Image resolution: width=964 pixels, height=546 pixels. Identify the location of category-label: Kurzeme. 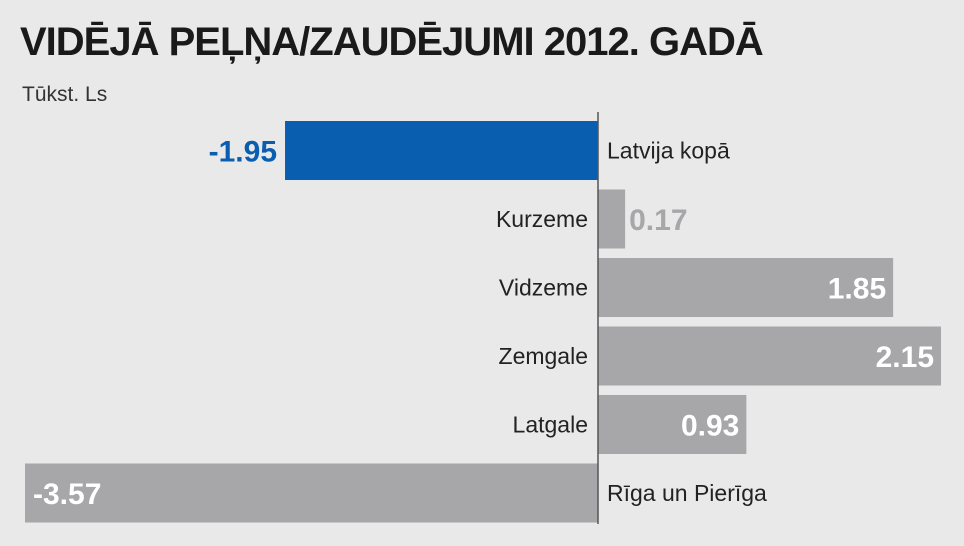
(542, 219).